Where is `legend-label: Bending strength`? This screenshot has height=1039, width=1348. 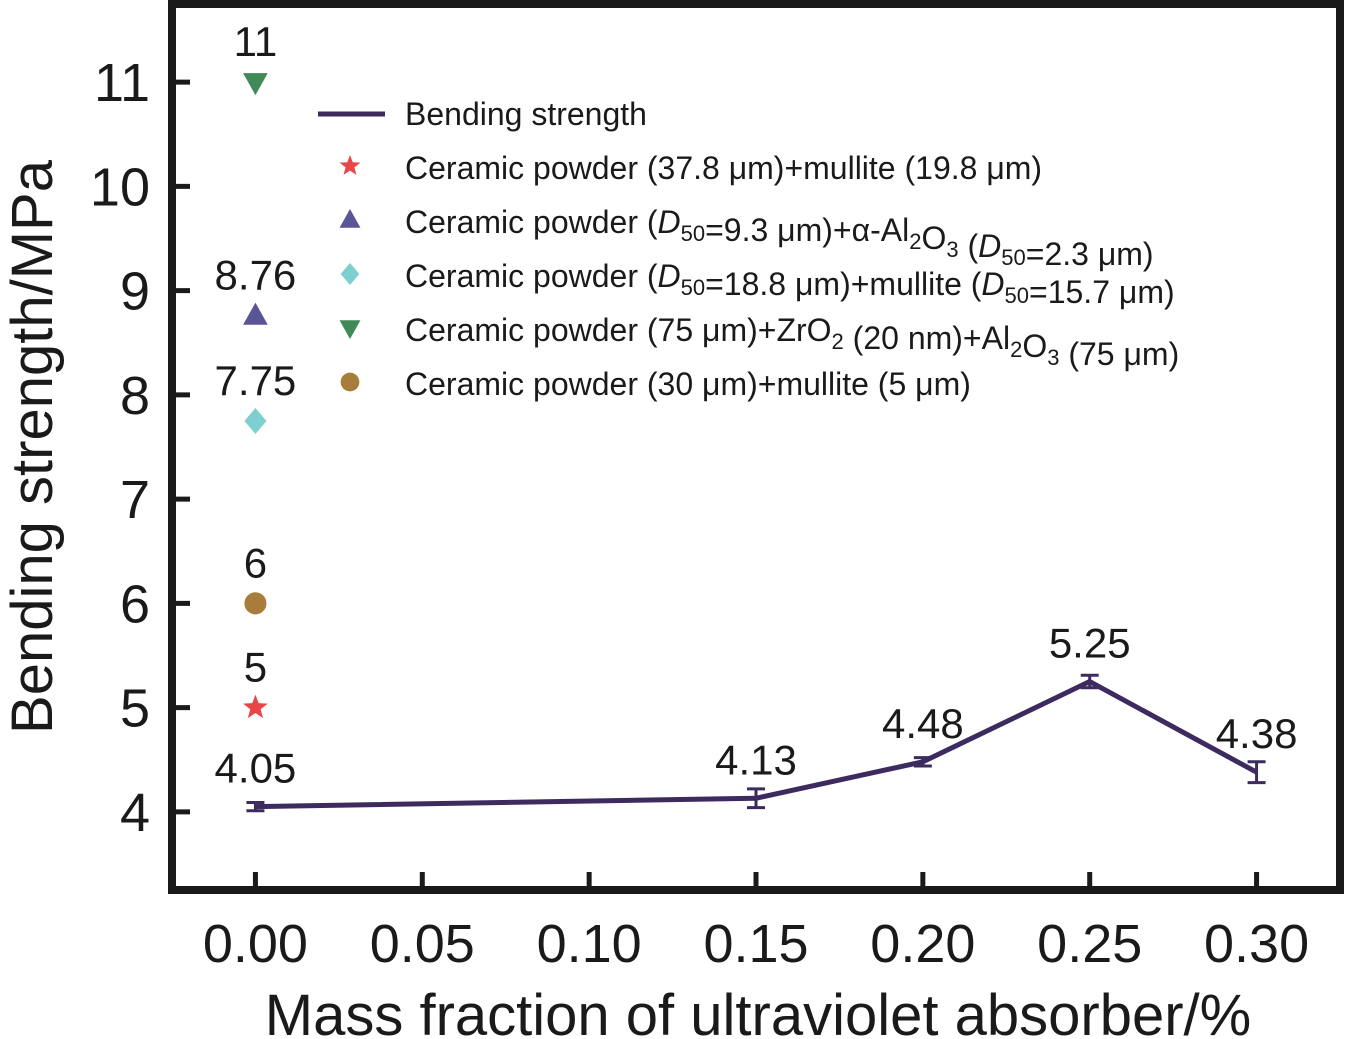 legend-label: Bending strength is located at coordinates (526, 114).